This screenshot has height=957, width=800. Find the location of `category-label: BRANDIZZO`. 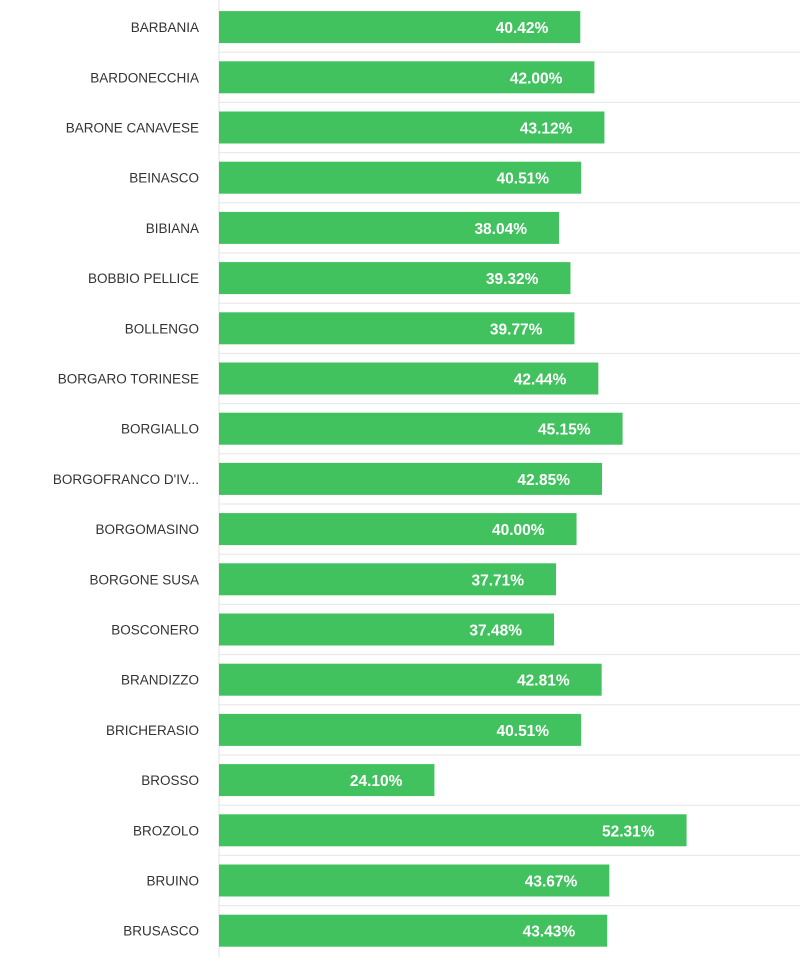

category-label: BRANDIZZO is located at coordinates (160, 680).